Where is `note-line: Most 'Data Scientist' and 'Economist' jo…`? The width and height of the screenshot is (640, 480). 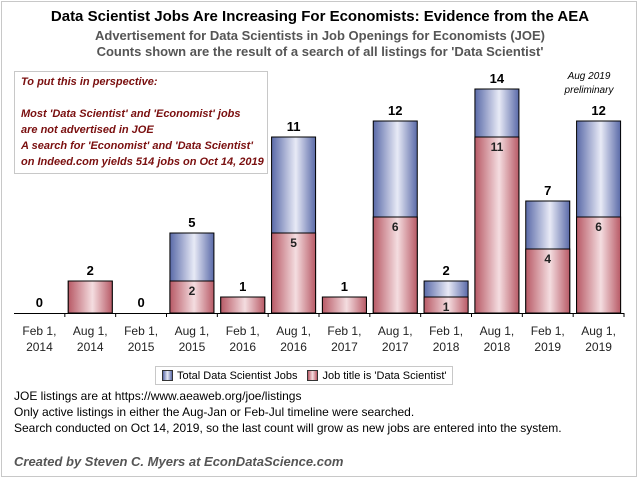 note-line: Most 'Data Scientist' and 'Economist' jo… is located at coordinates (131, 114).